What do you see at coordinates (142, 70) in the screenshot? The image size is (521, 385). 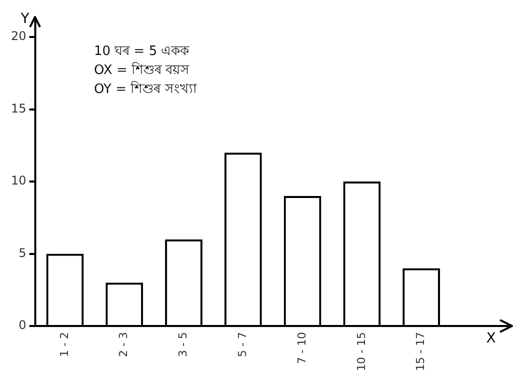 I see `annotation: OX = শিশুৰ বয়স` at bounding box center [142, 70].